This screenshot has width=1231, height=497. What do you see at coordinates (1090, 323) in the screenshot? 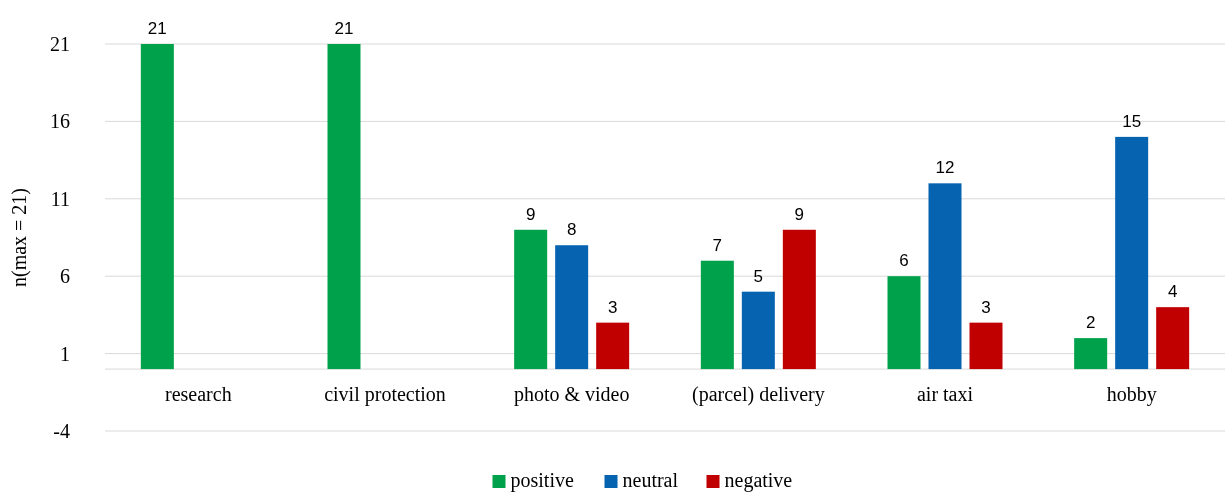
I see `data-label: 2` at bounding box center [1090, 323].